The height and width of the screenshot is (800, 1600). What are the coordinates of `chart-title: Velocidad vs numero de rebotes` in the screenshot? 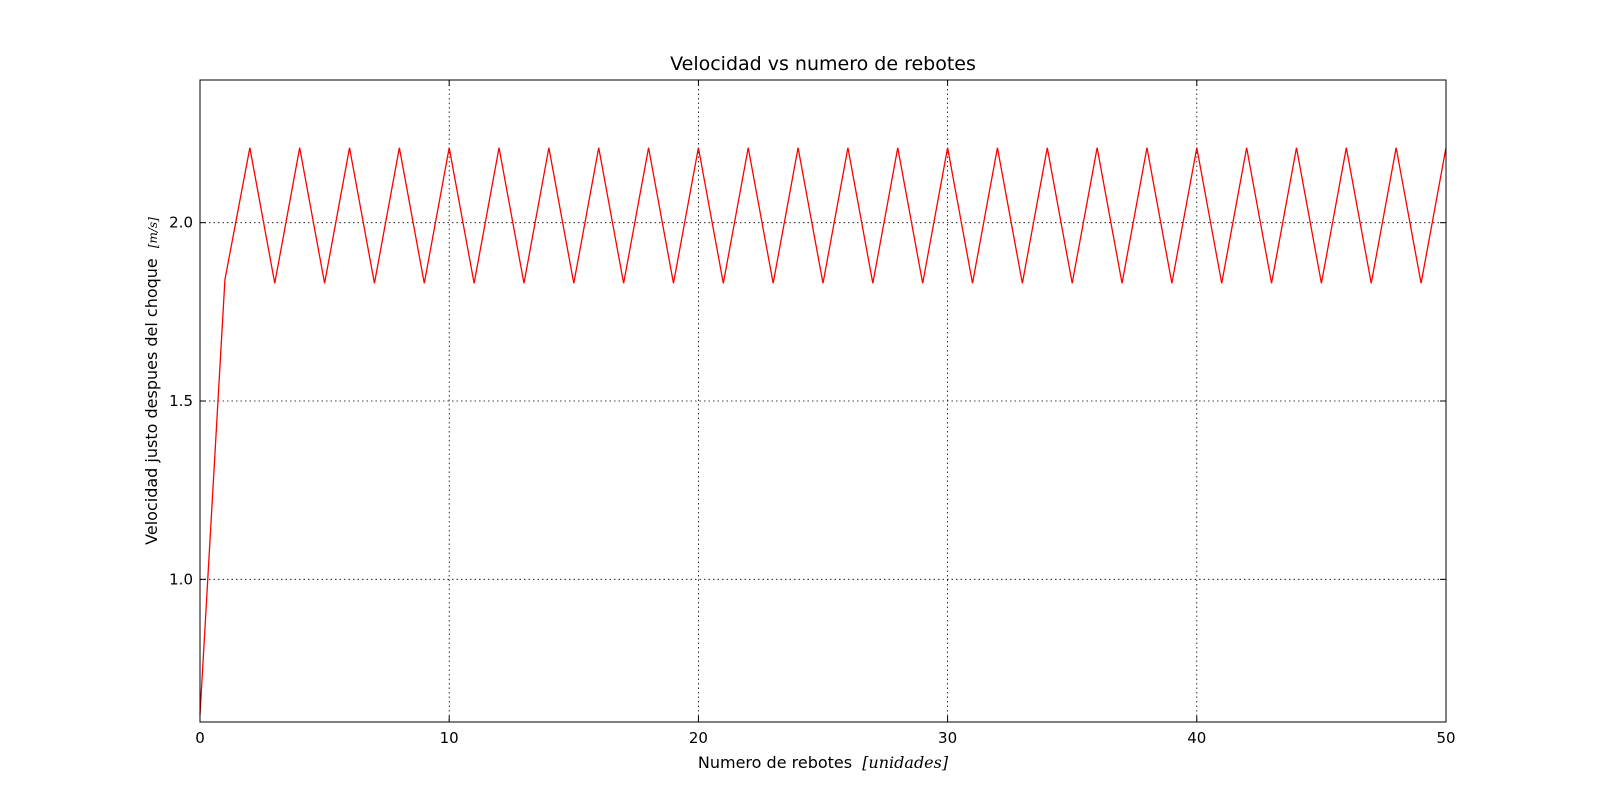 It's located at (823, 64).